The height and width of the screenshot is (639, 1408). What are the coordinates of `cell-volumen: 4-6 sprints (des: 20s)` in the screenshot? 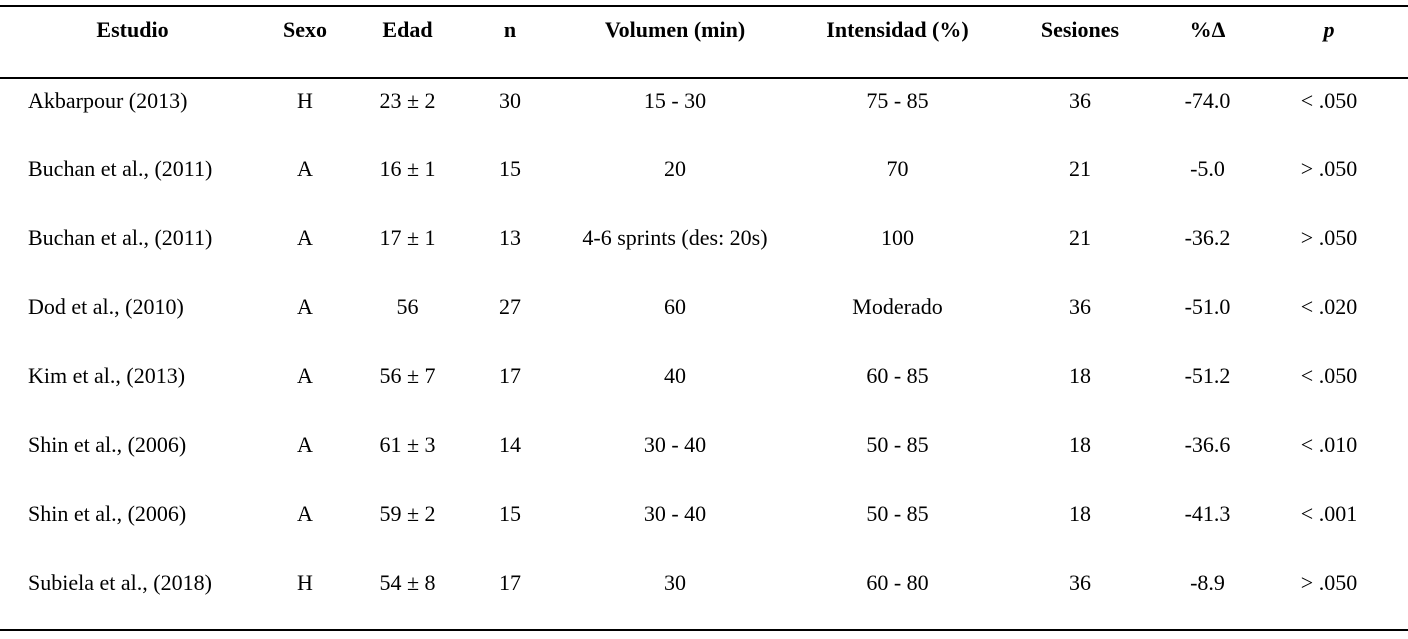 It's located at (675, 237).